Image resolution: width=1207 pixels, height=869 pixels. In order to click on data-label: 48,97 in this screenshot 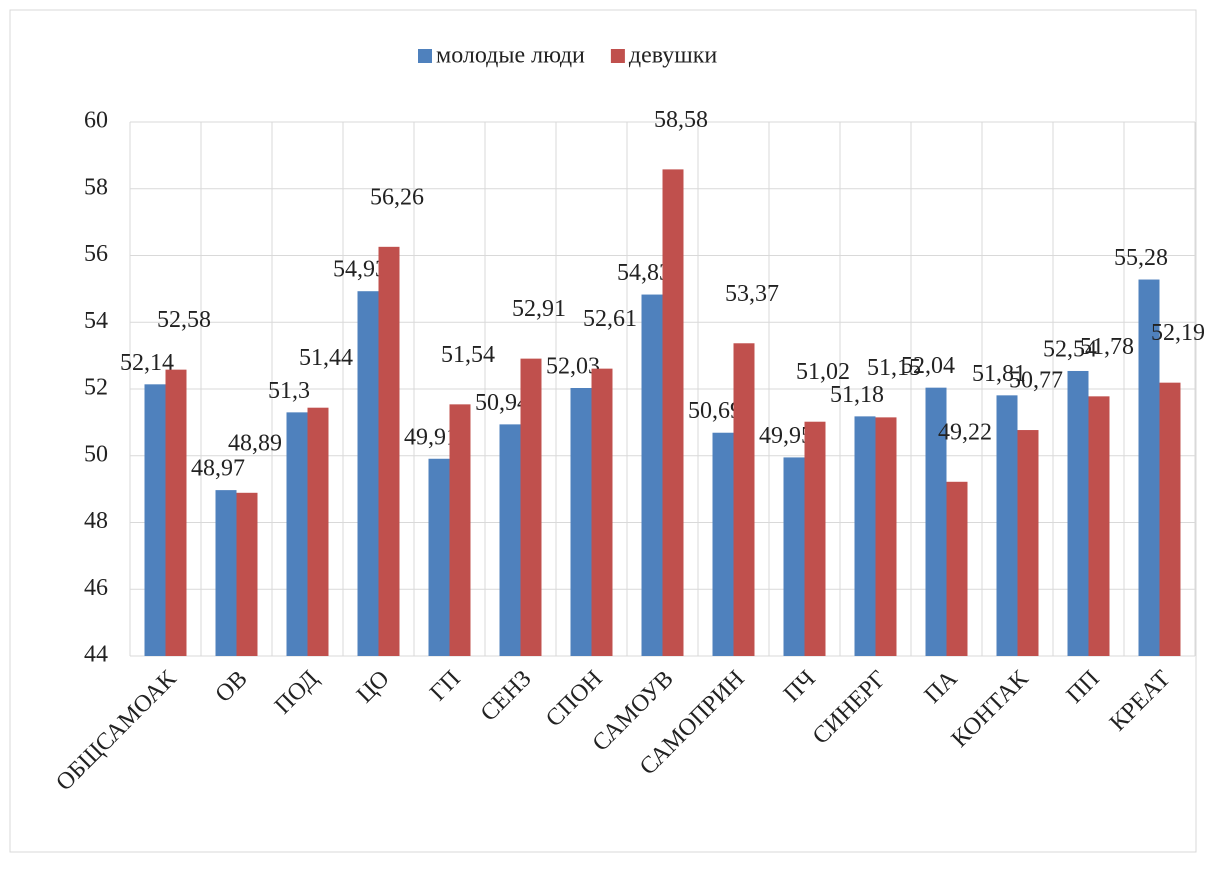, I will do `click(218, 469)`.